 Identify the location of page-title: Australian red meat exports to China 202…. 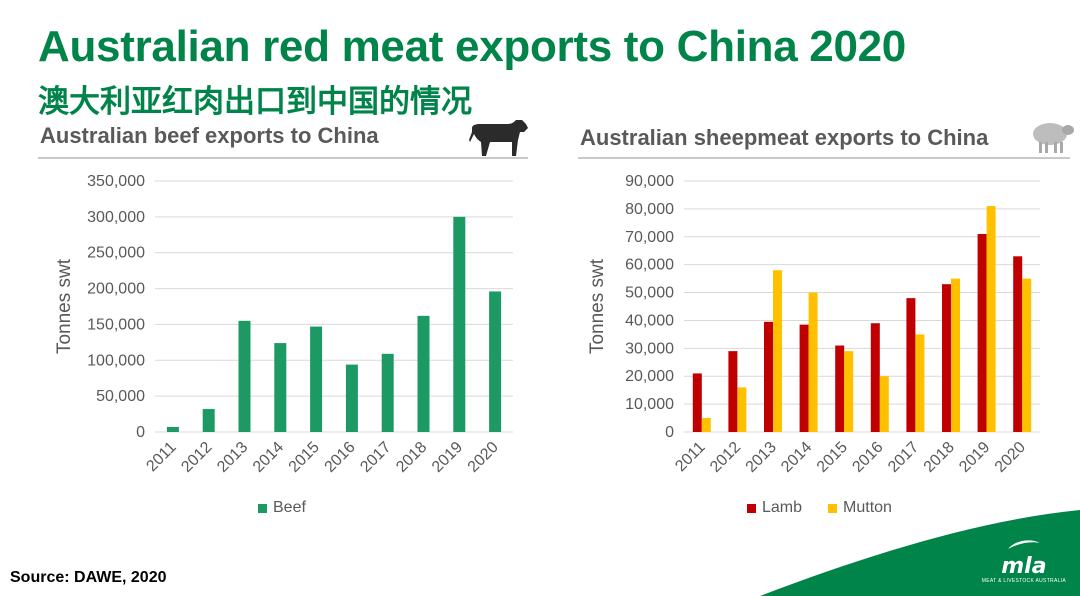
(472, 46).